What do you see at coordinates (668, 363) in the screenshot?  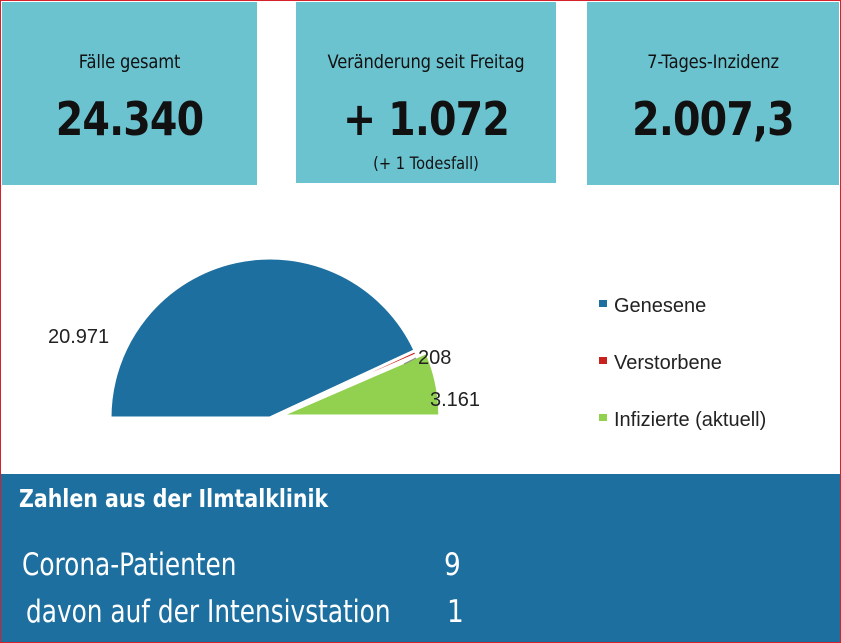 I see `legend-label-verstorbene: Verstorbene` at bounding box center [668, 363].